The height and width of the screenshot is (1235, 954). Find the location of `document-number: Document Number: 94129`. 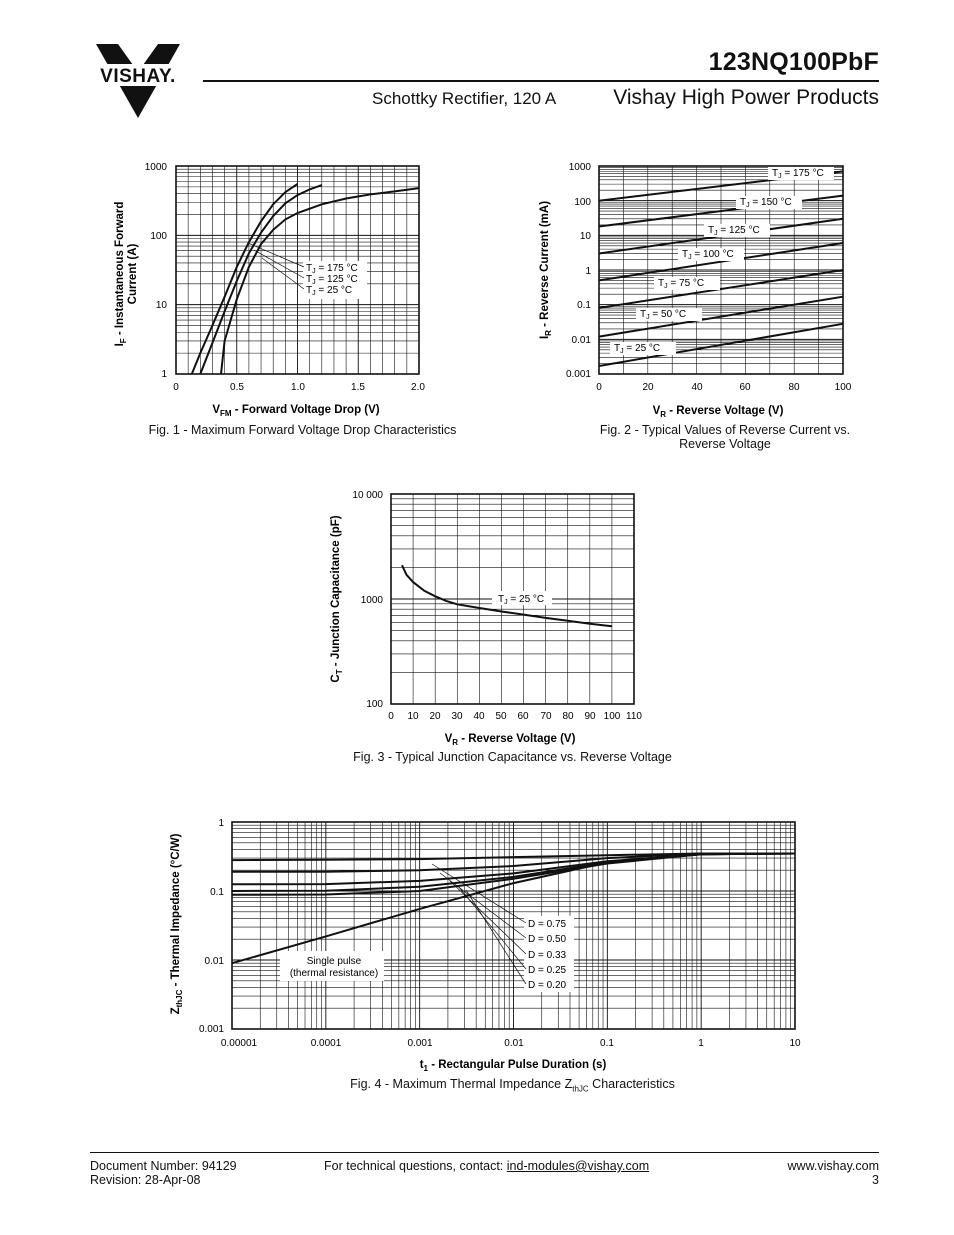

document-number: Document Number: 94129 is located at coordinates (163, 1166).